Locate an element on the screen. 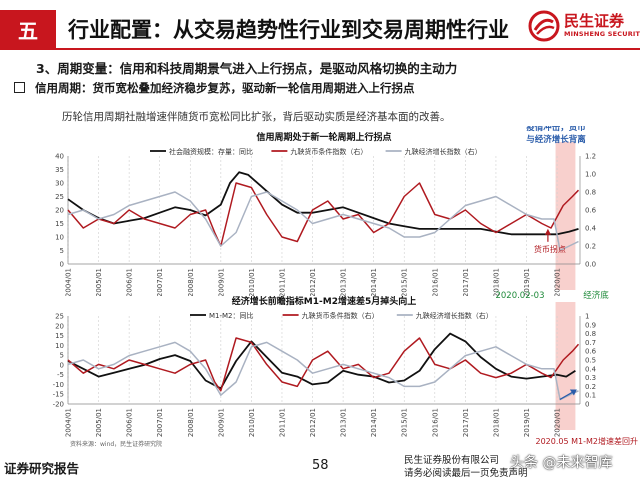  chart-note: 历轮信用周期社融增速伴随货币宽松同比扩张，背后驱动实质是经济基本面的改善。 is located at coordinates (256, 117).